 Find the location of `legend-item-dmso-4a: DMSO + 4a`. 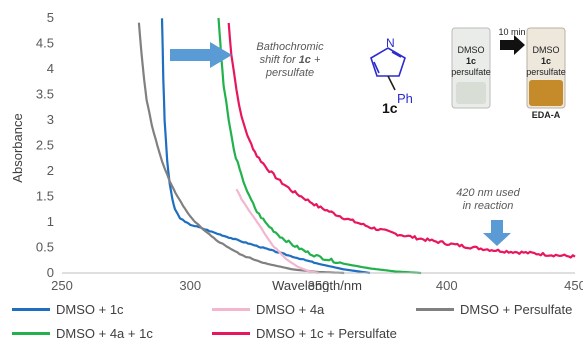

legend-item-dmso-4a: DMSO + 4a is located at coordinates (268, 309).